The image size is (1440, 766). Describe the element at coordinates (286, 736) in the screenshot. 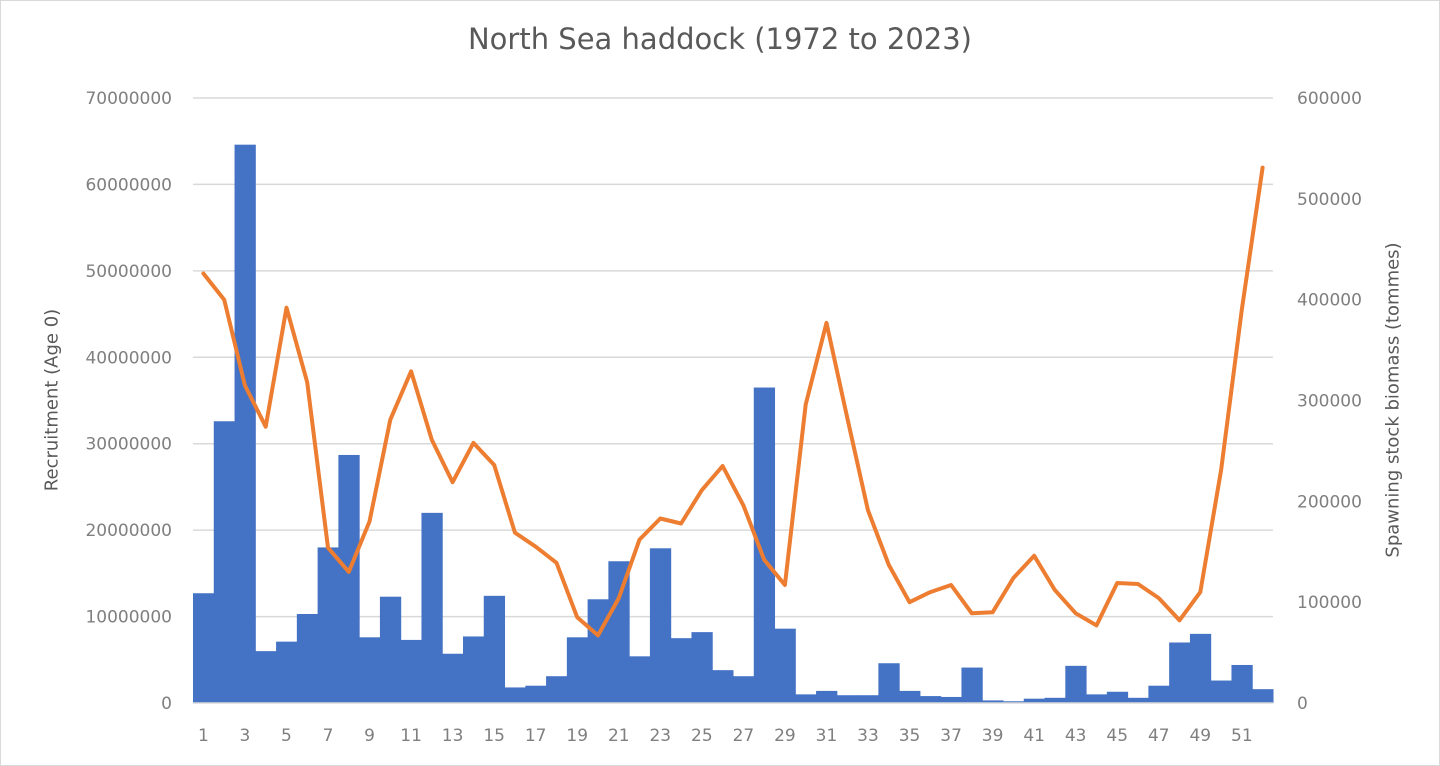

I see `x-tick-label: 5` at that location.